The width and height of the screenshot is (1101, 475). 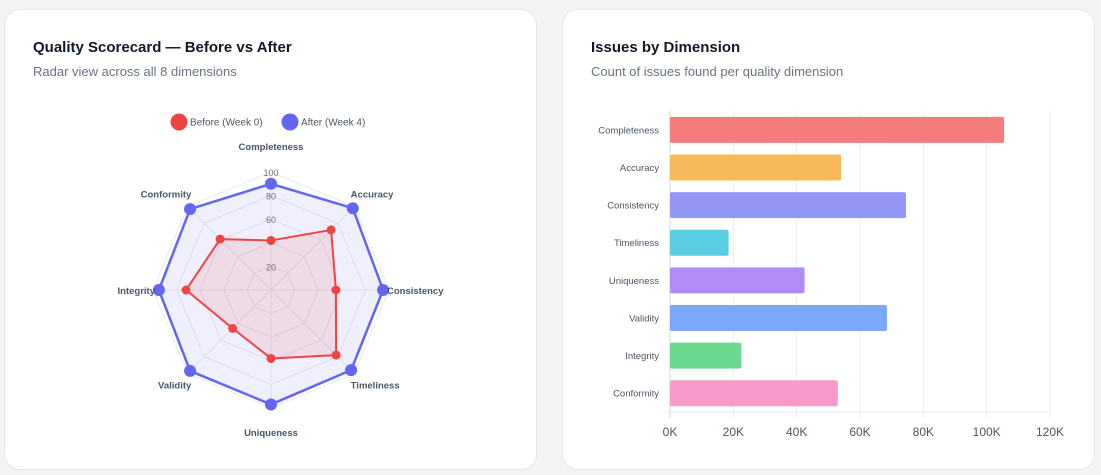 I want to click on radar-axis-label: Consistency, so click(x=415, y=291).